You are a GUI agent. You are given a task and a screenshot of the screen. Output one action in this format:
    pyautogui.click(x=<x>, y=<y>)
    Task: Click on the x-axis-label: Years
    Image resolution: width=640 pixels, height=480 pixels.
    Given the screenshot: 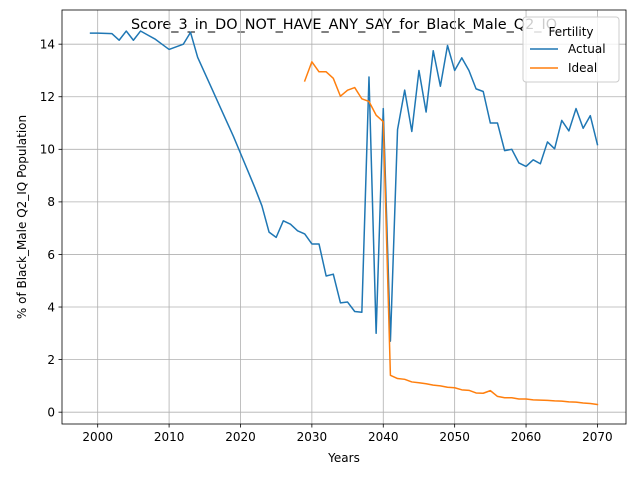 What is the action you would take?
    pyautogui.click(x=343, y=458)
    